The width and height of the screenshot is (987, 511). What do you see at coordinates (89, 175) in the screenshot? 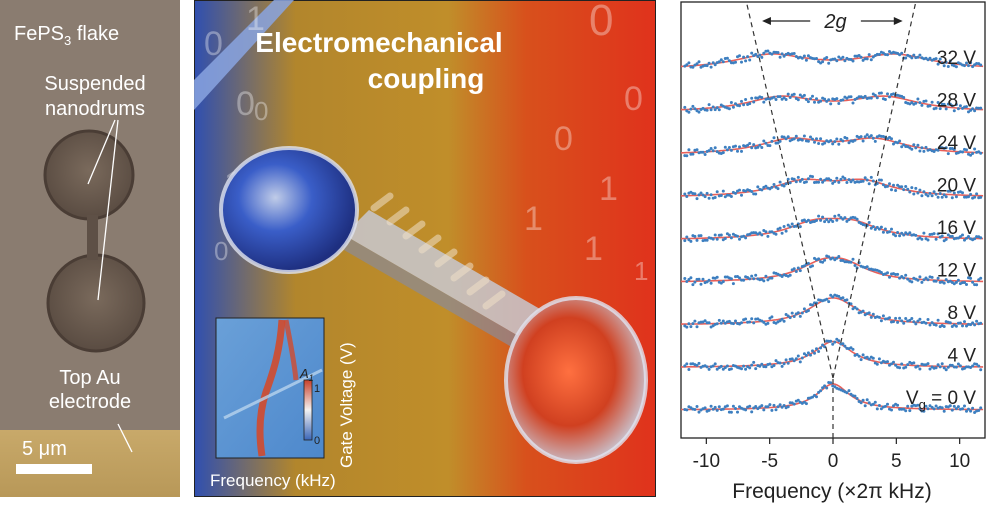
I see `nanodrum-top` at bounding box center [89, 175].